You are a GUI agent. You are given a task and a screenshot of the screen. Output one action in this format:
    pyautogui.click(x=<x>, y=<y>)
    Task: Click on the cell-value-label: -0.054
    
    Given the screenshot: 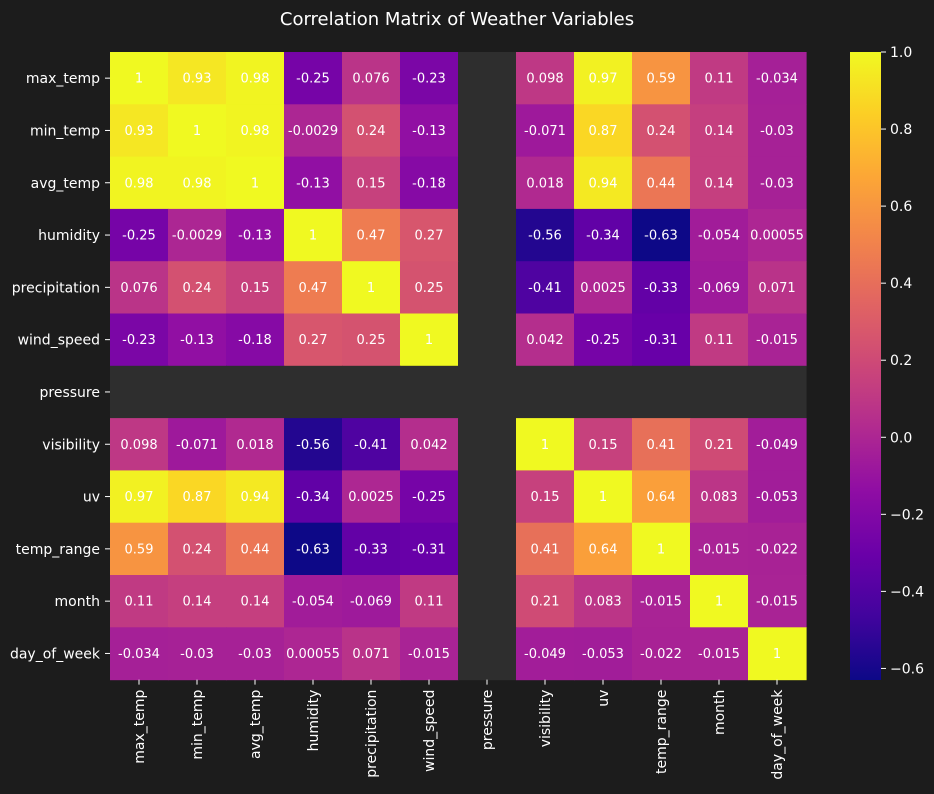 What is the action you would take?
    pyautogui.click(x=719, y=236)
    